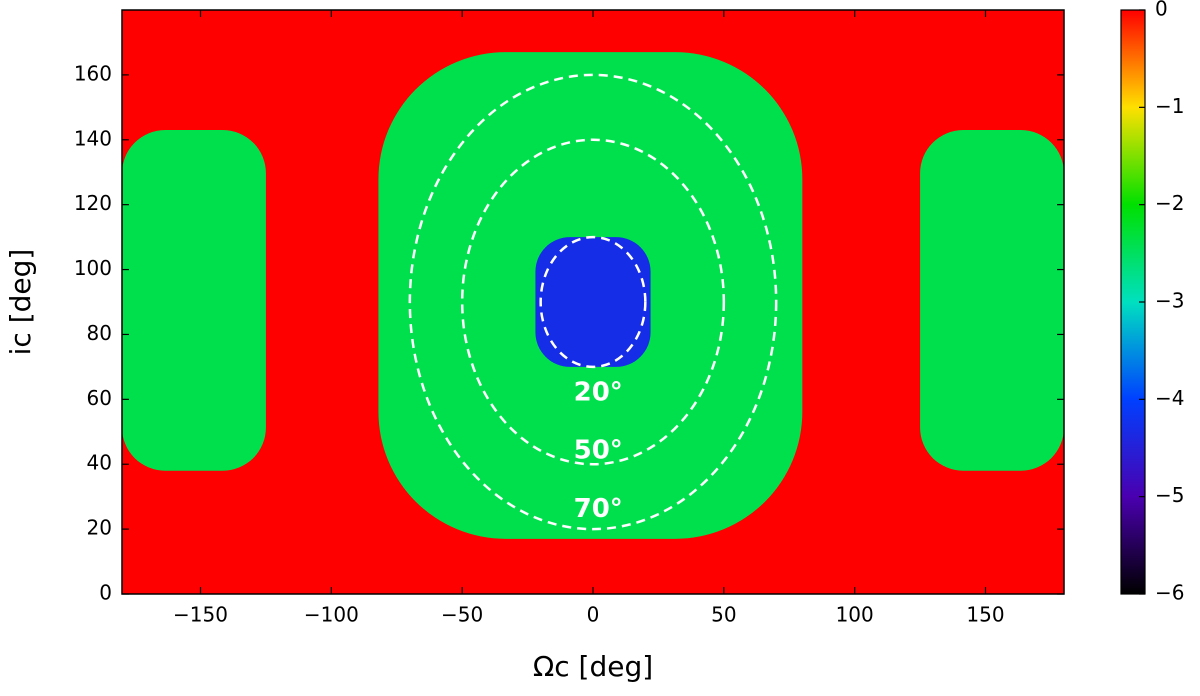 This screenshot has width=1200, height=696. I want to click on y-tick-label: 40, so click(99, 463).